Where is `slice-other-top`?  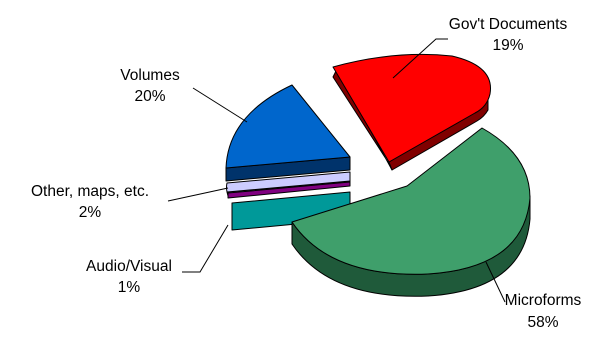
slice-other-top is located at coordinates (288, 182).